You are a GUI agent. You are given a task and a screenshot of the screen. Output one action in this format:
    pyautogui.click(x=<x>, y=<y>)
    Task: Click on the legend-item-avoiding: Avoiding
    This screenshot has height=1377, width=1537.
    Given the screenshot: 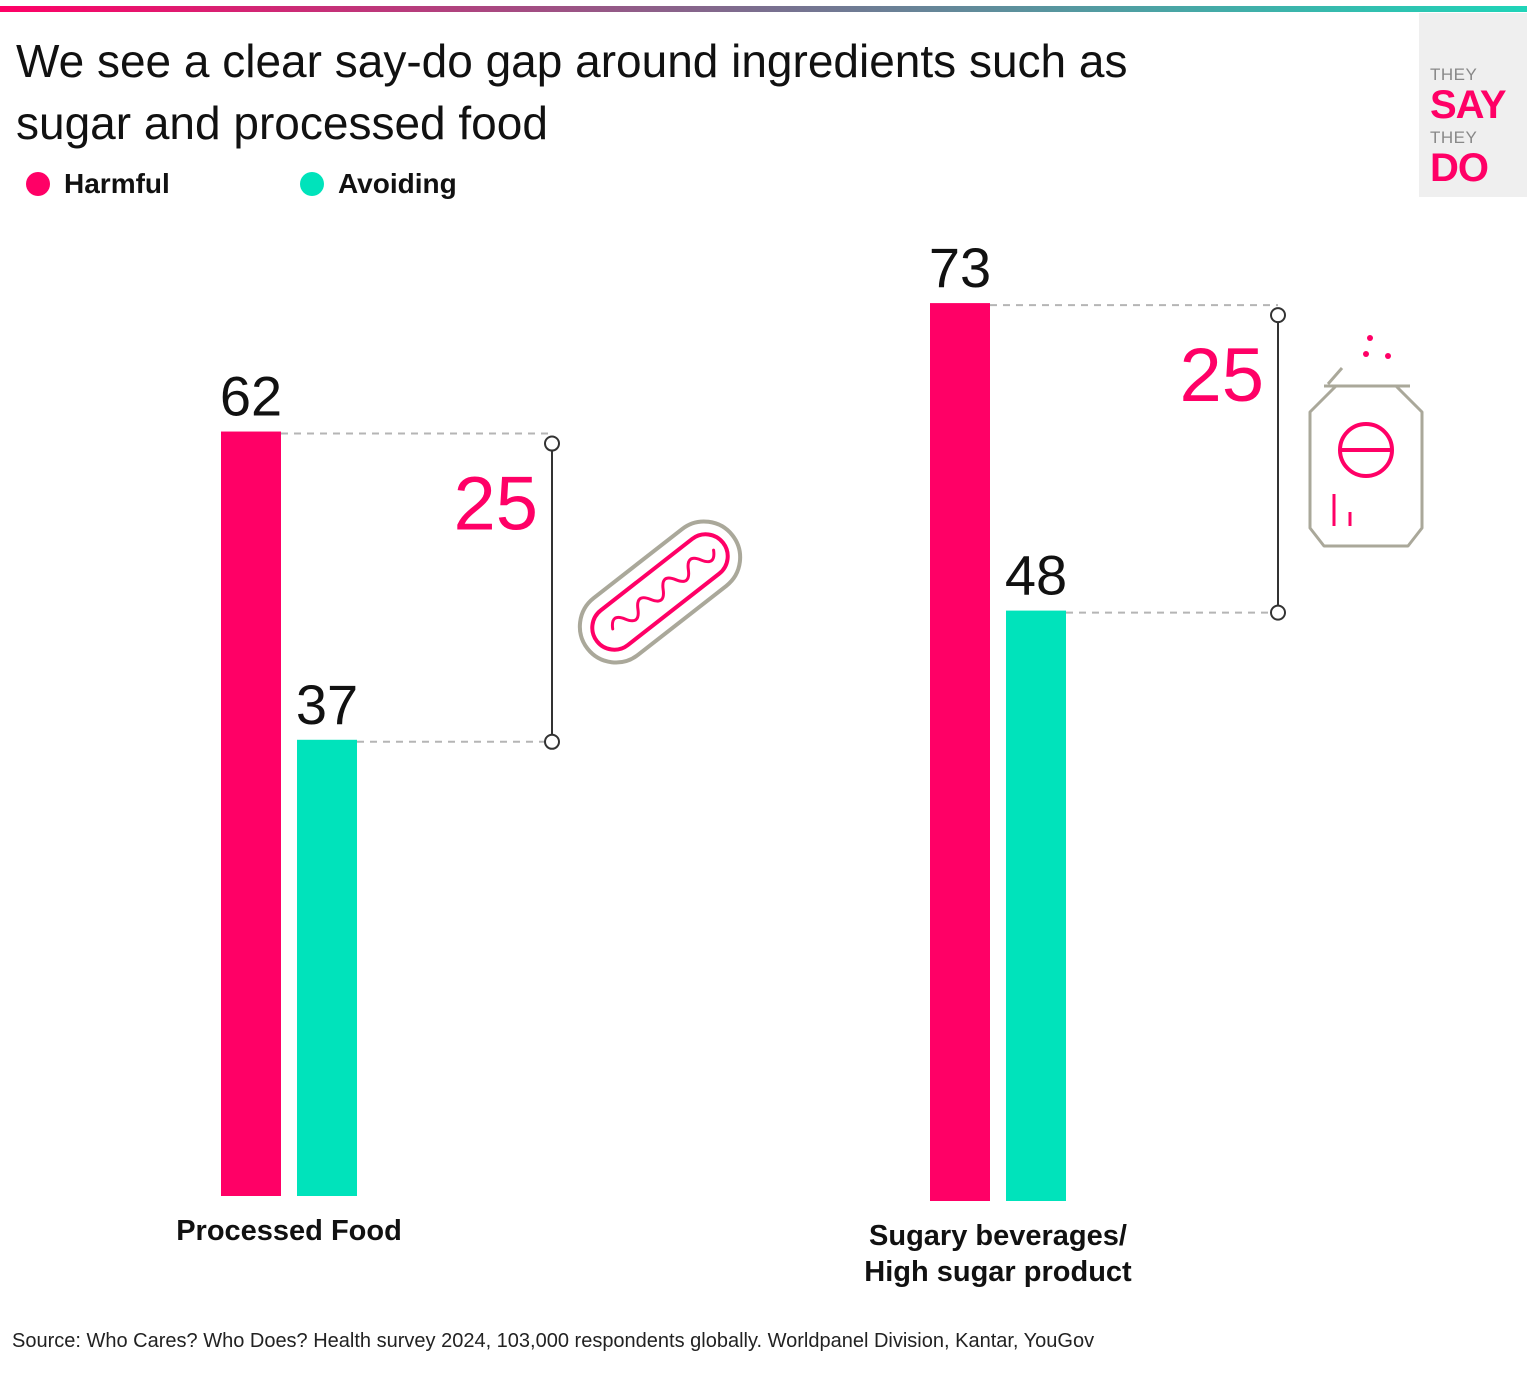 What is the action you would take?
    pyautogui.click(x=378, y=184)
    